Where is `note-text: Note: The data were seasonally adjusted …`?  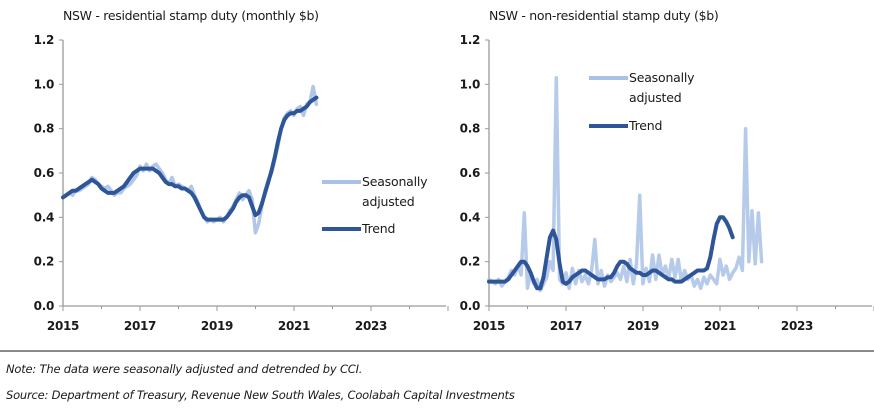
note-text: Note: The data were seasonally adjusted … is located at coordinates (184, 369).